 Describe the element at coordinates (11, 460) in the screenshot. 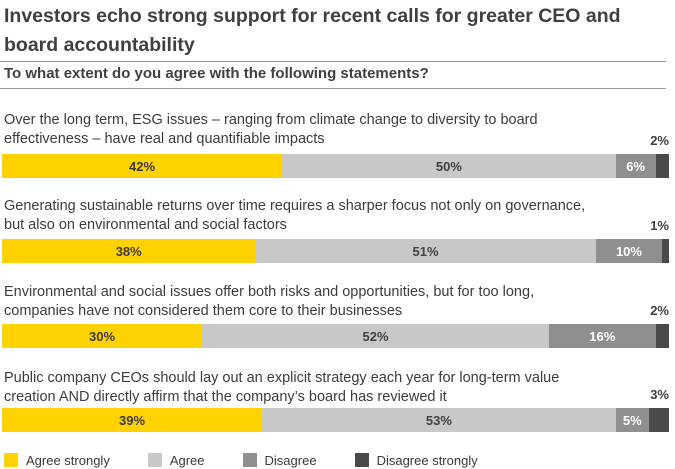

I see `legend-swatch-agree-strongly` at that location.